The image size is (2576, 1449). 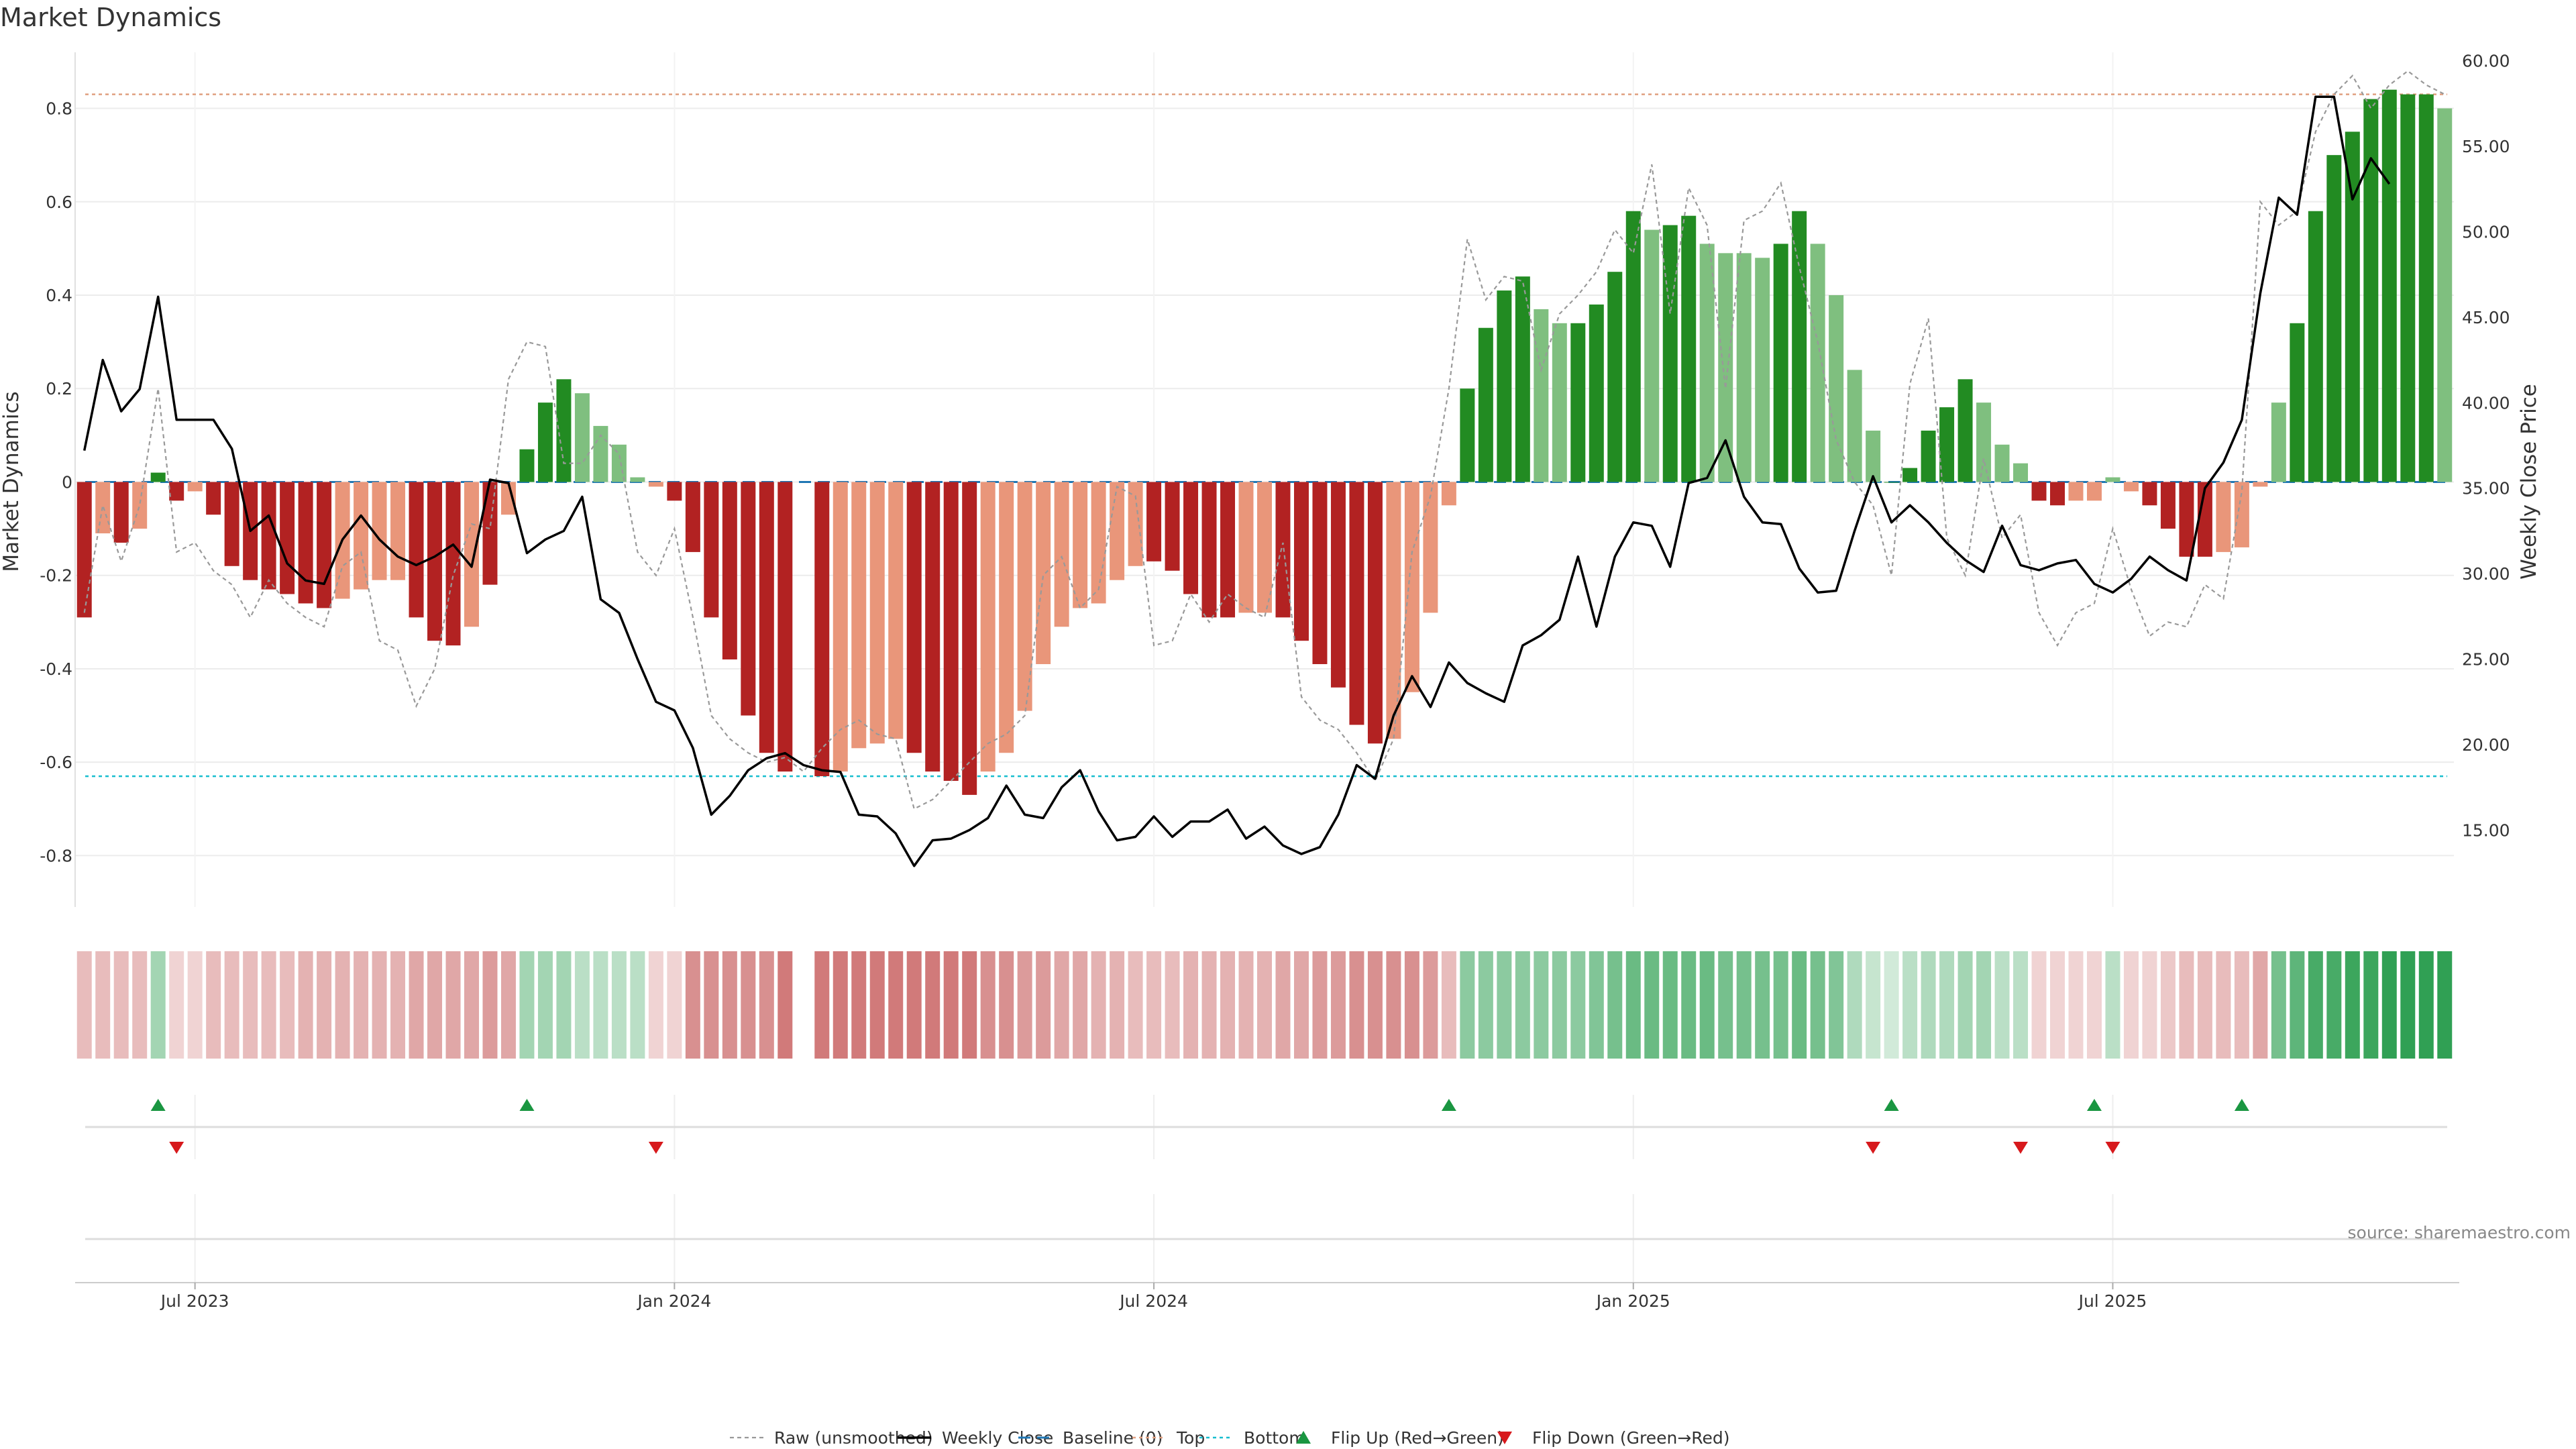 What do you see at coordinates (2486, 659) in the screenshot?
I see `y2-tick-label: 25.00` at bounding box center [2486, 659].